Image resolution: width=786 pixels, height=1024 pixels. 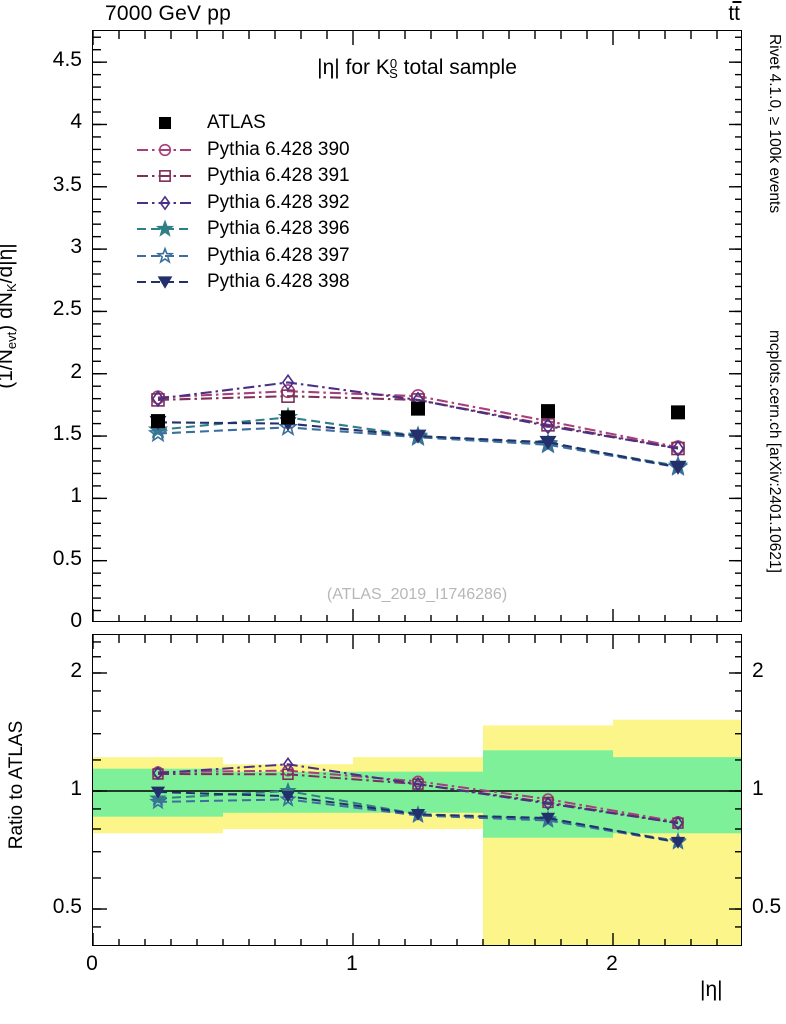 I want to click on main-y-tick-label: 3, so click(x=76, y=247).